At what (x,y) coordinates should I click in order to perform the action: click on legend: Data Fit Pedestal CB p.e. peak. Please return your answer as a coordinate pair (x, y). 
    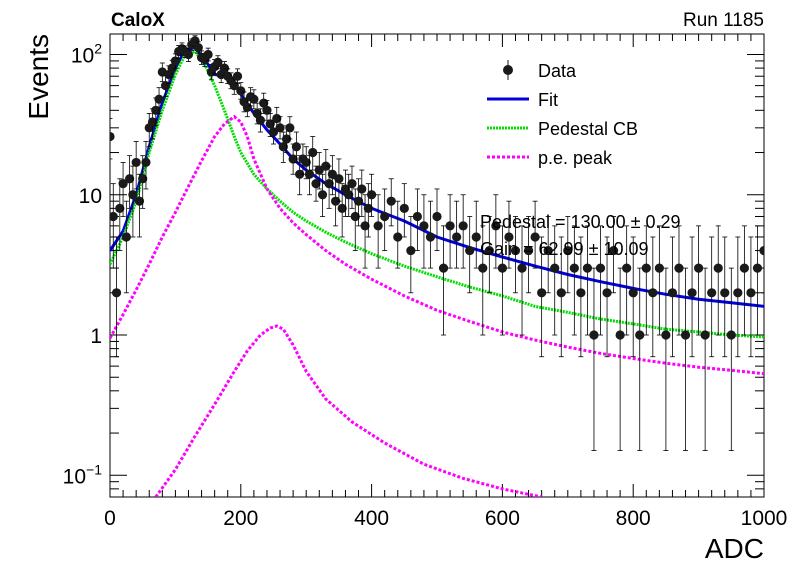
    Looking at the image, I should click on (562, 114).